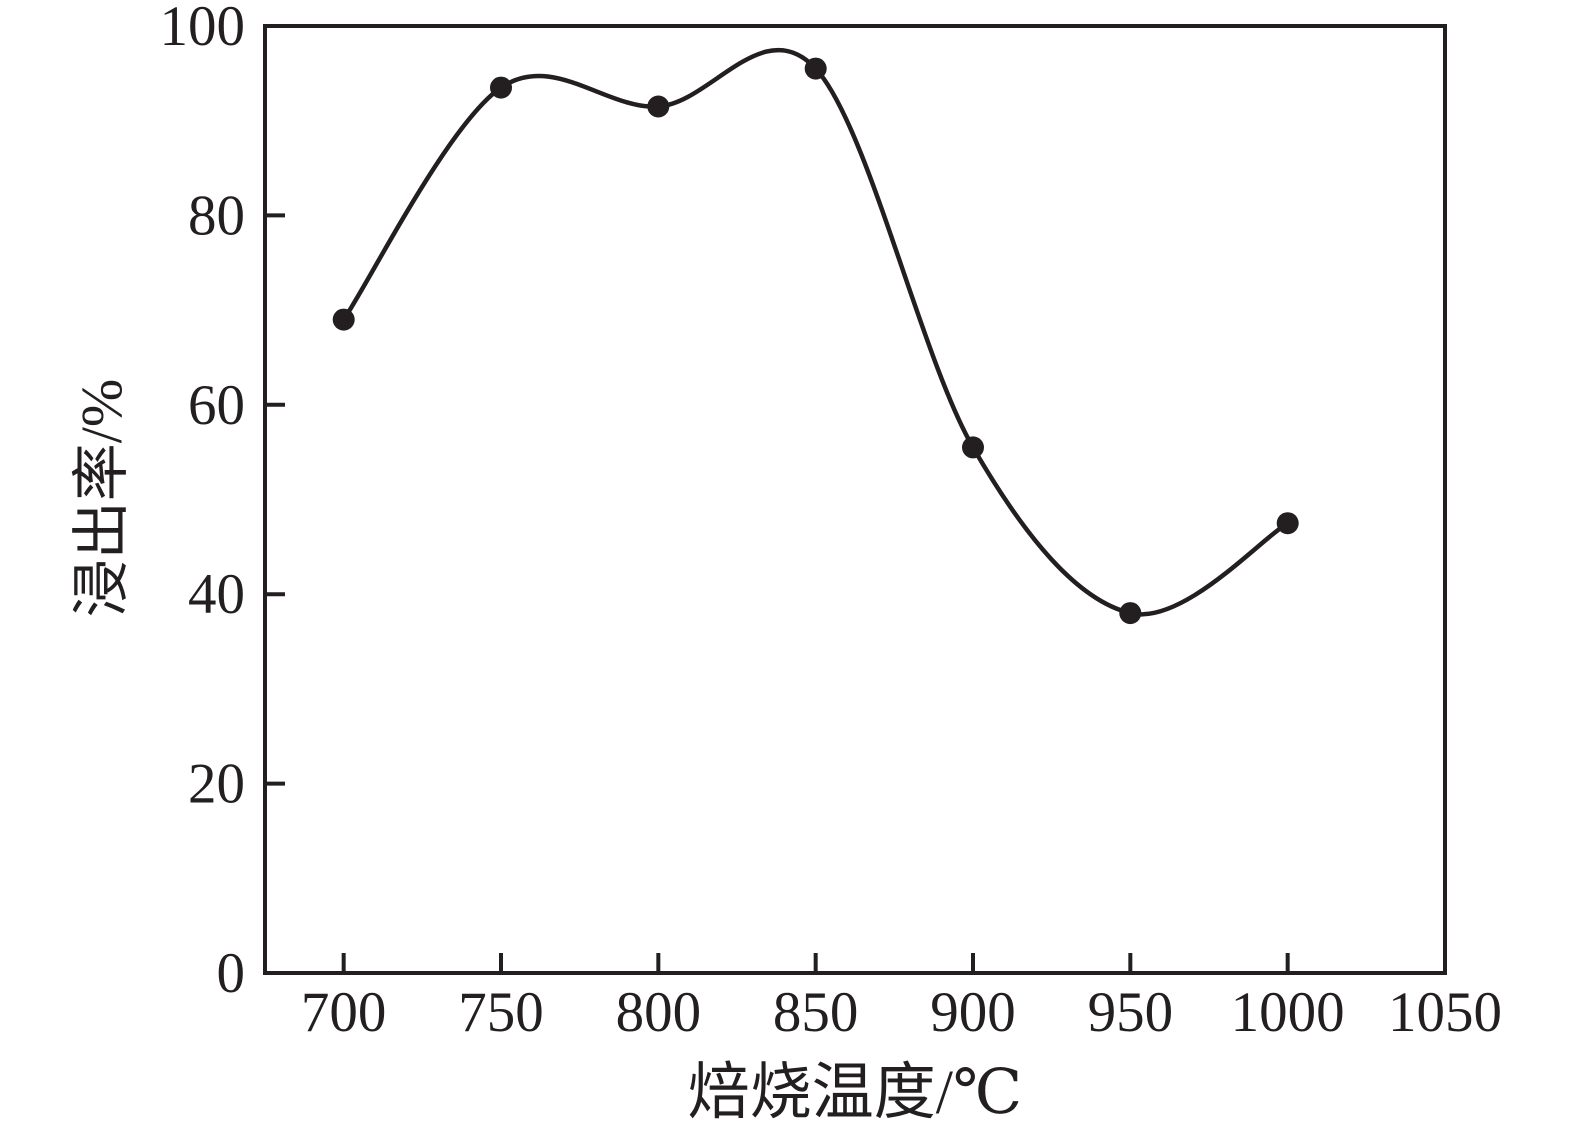 The height and width of the screenshot is (1138, 1575). What do you see at coordinates (216, 405) in the screenshot?
I see `y-tick-label: 60` at bounding box center [216, 405].